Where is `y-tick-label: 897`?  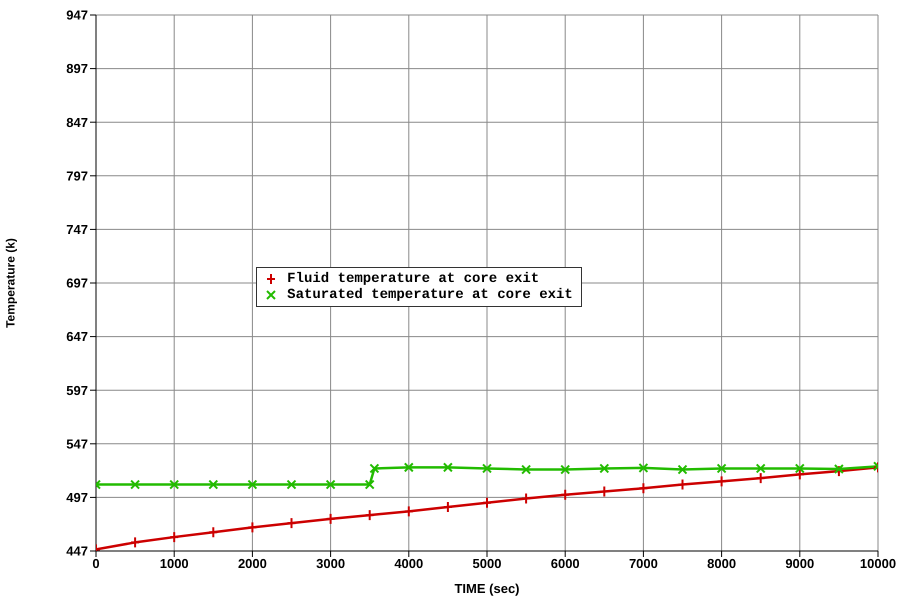 y-tick-label: 897 is located at coordinates (77, 68).